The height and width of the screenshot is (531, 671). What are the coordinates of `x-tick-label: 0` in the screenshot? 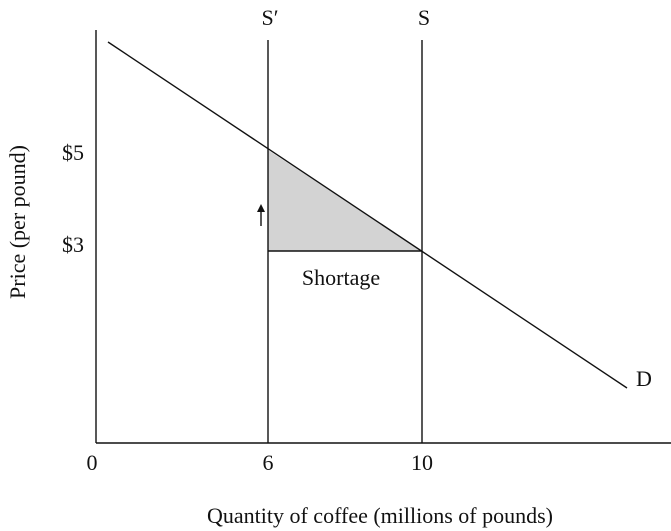 It's located at (92, 462).